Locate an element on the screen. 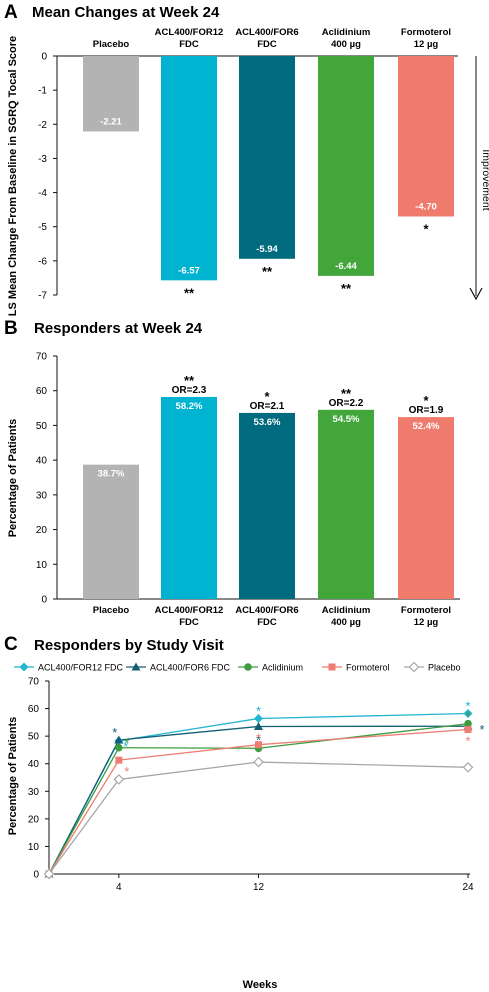 The height and width of the screenshot is (992, 489). panel-c-title: Responders by Study Visit is located at coordinates (129, 645).